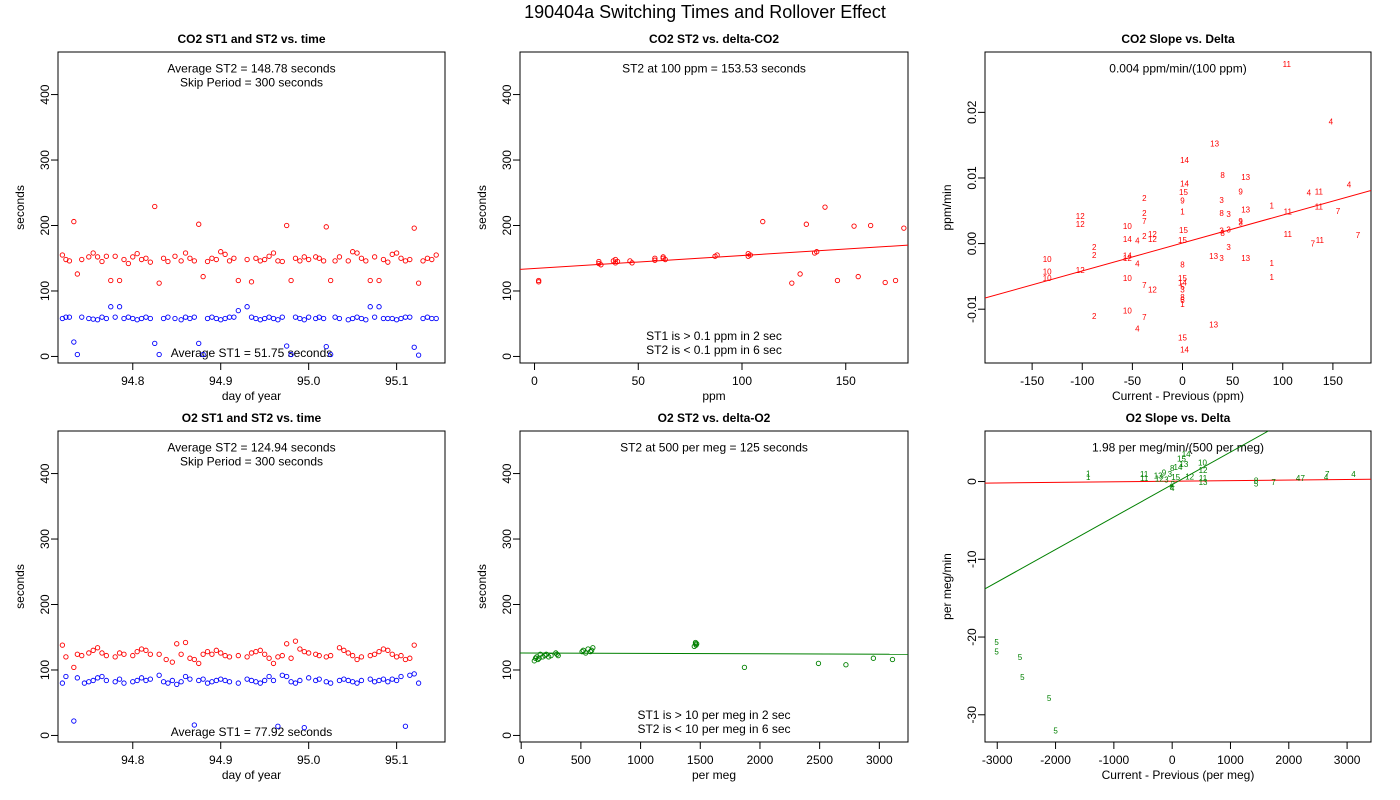 The height and width of the screenshot is (800, 1400). Describe the element at coordinates (1178, 775) in the screenshot. I see `x-axis-label: Current - Previous (per meg)` at that location.